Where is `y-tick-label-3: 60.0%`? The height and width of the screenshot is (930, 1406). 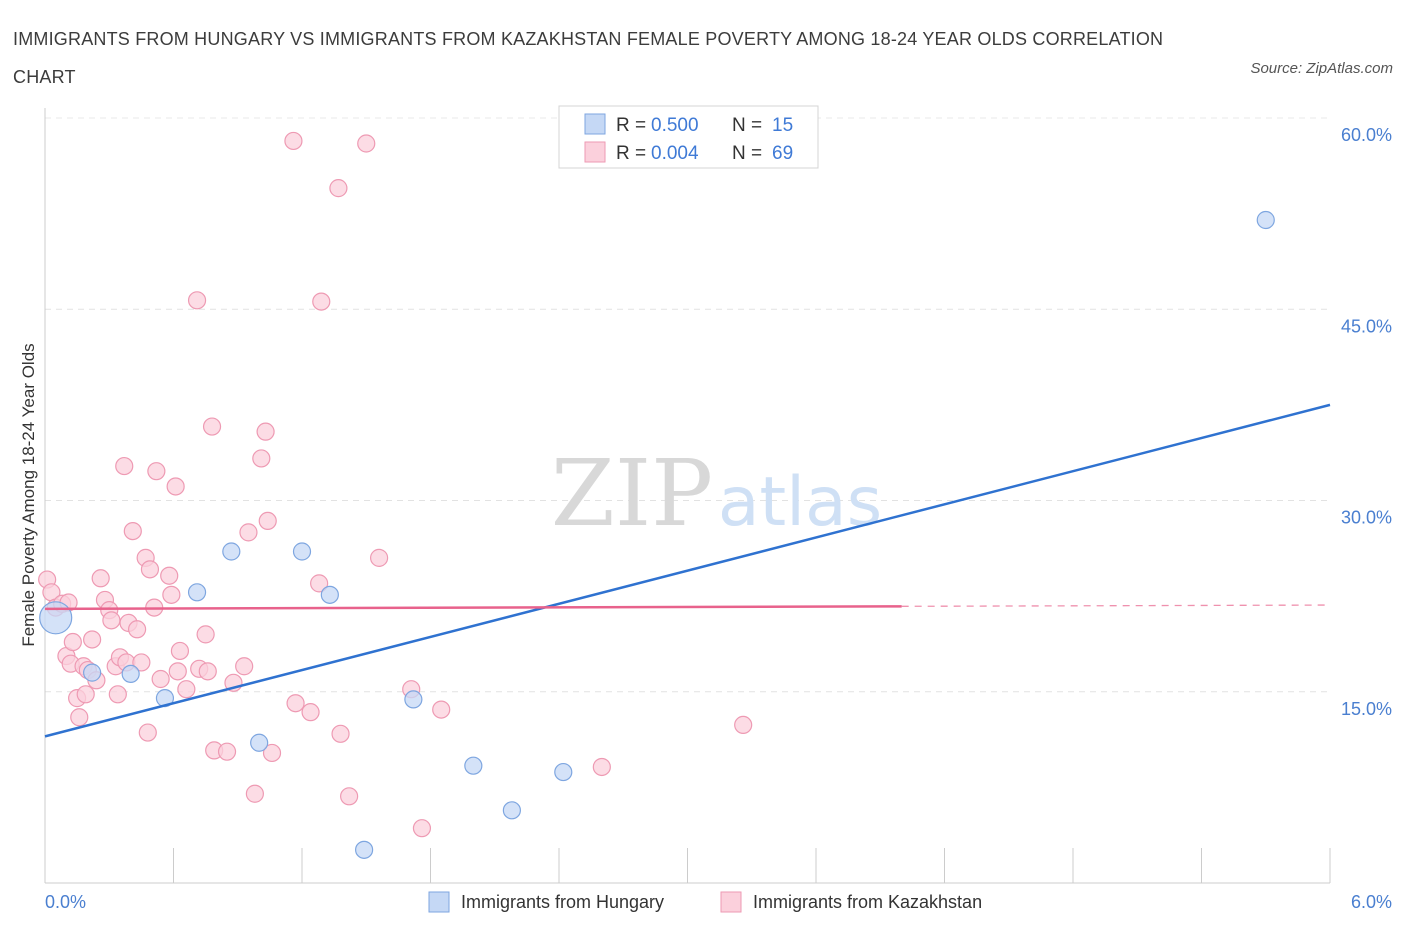
y-tick-label-3: 60.0% is located at coordinates (1366, 135).